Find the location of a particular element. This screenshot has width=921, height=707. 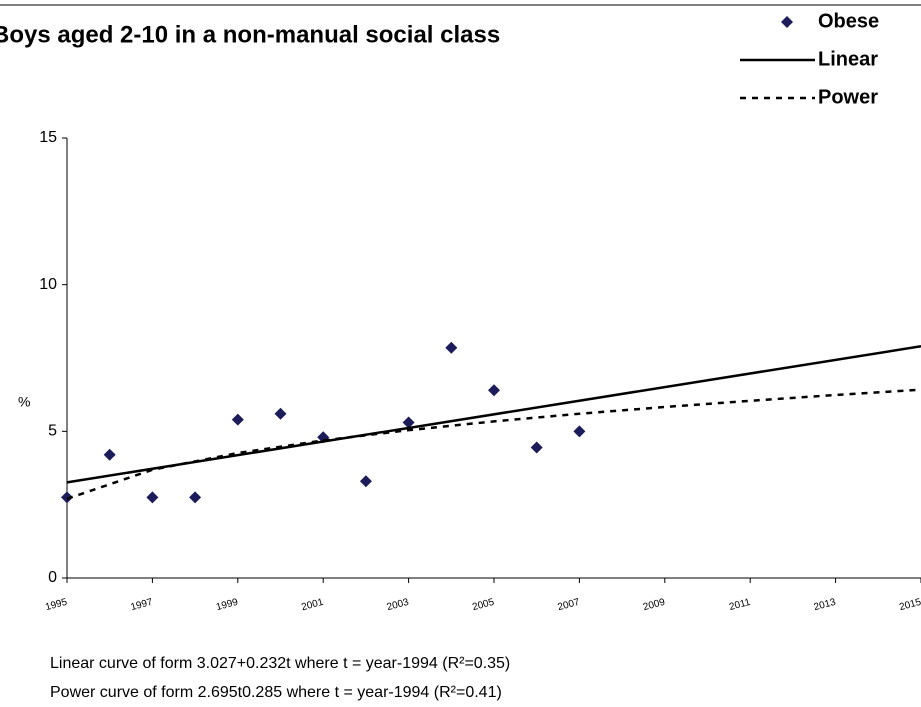

x-tick-label: 2007 is located at coordinates (569, 605).